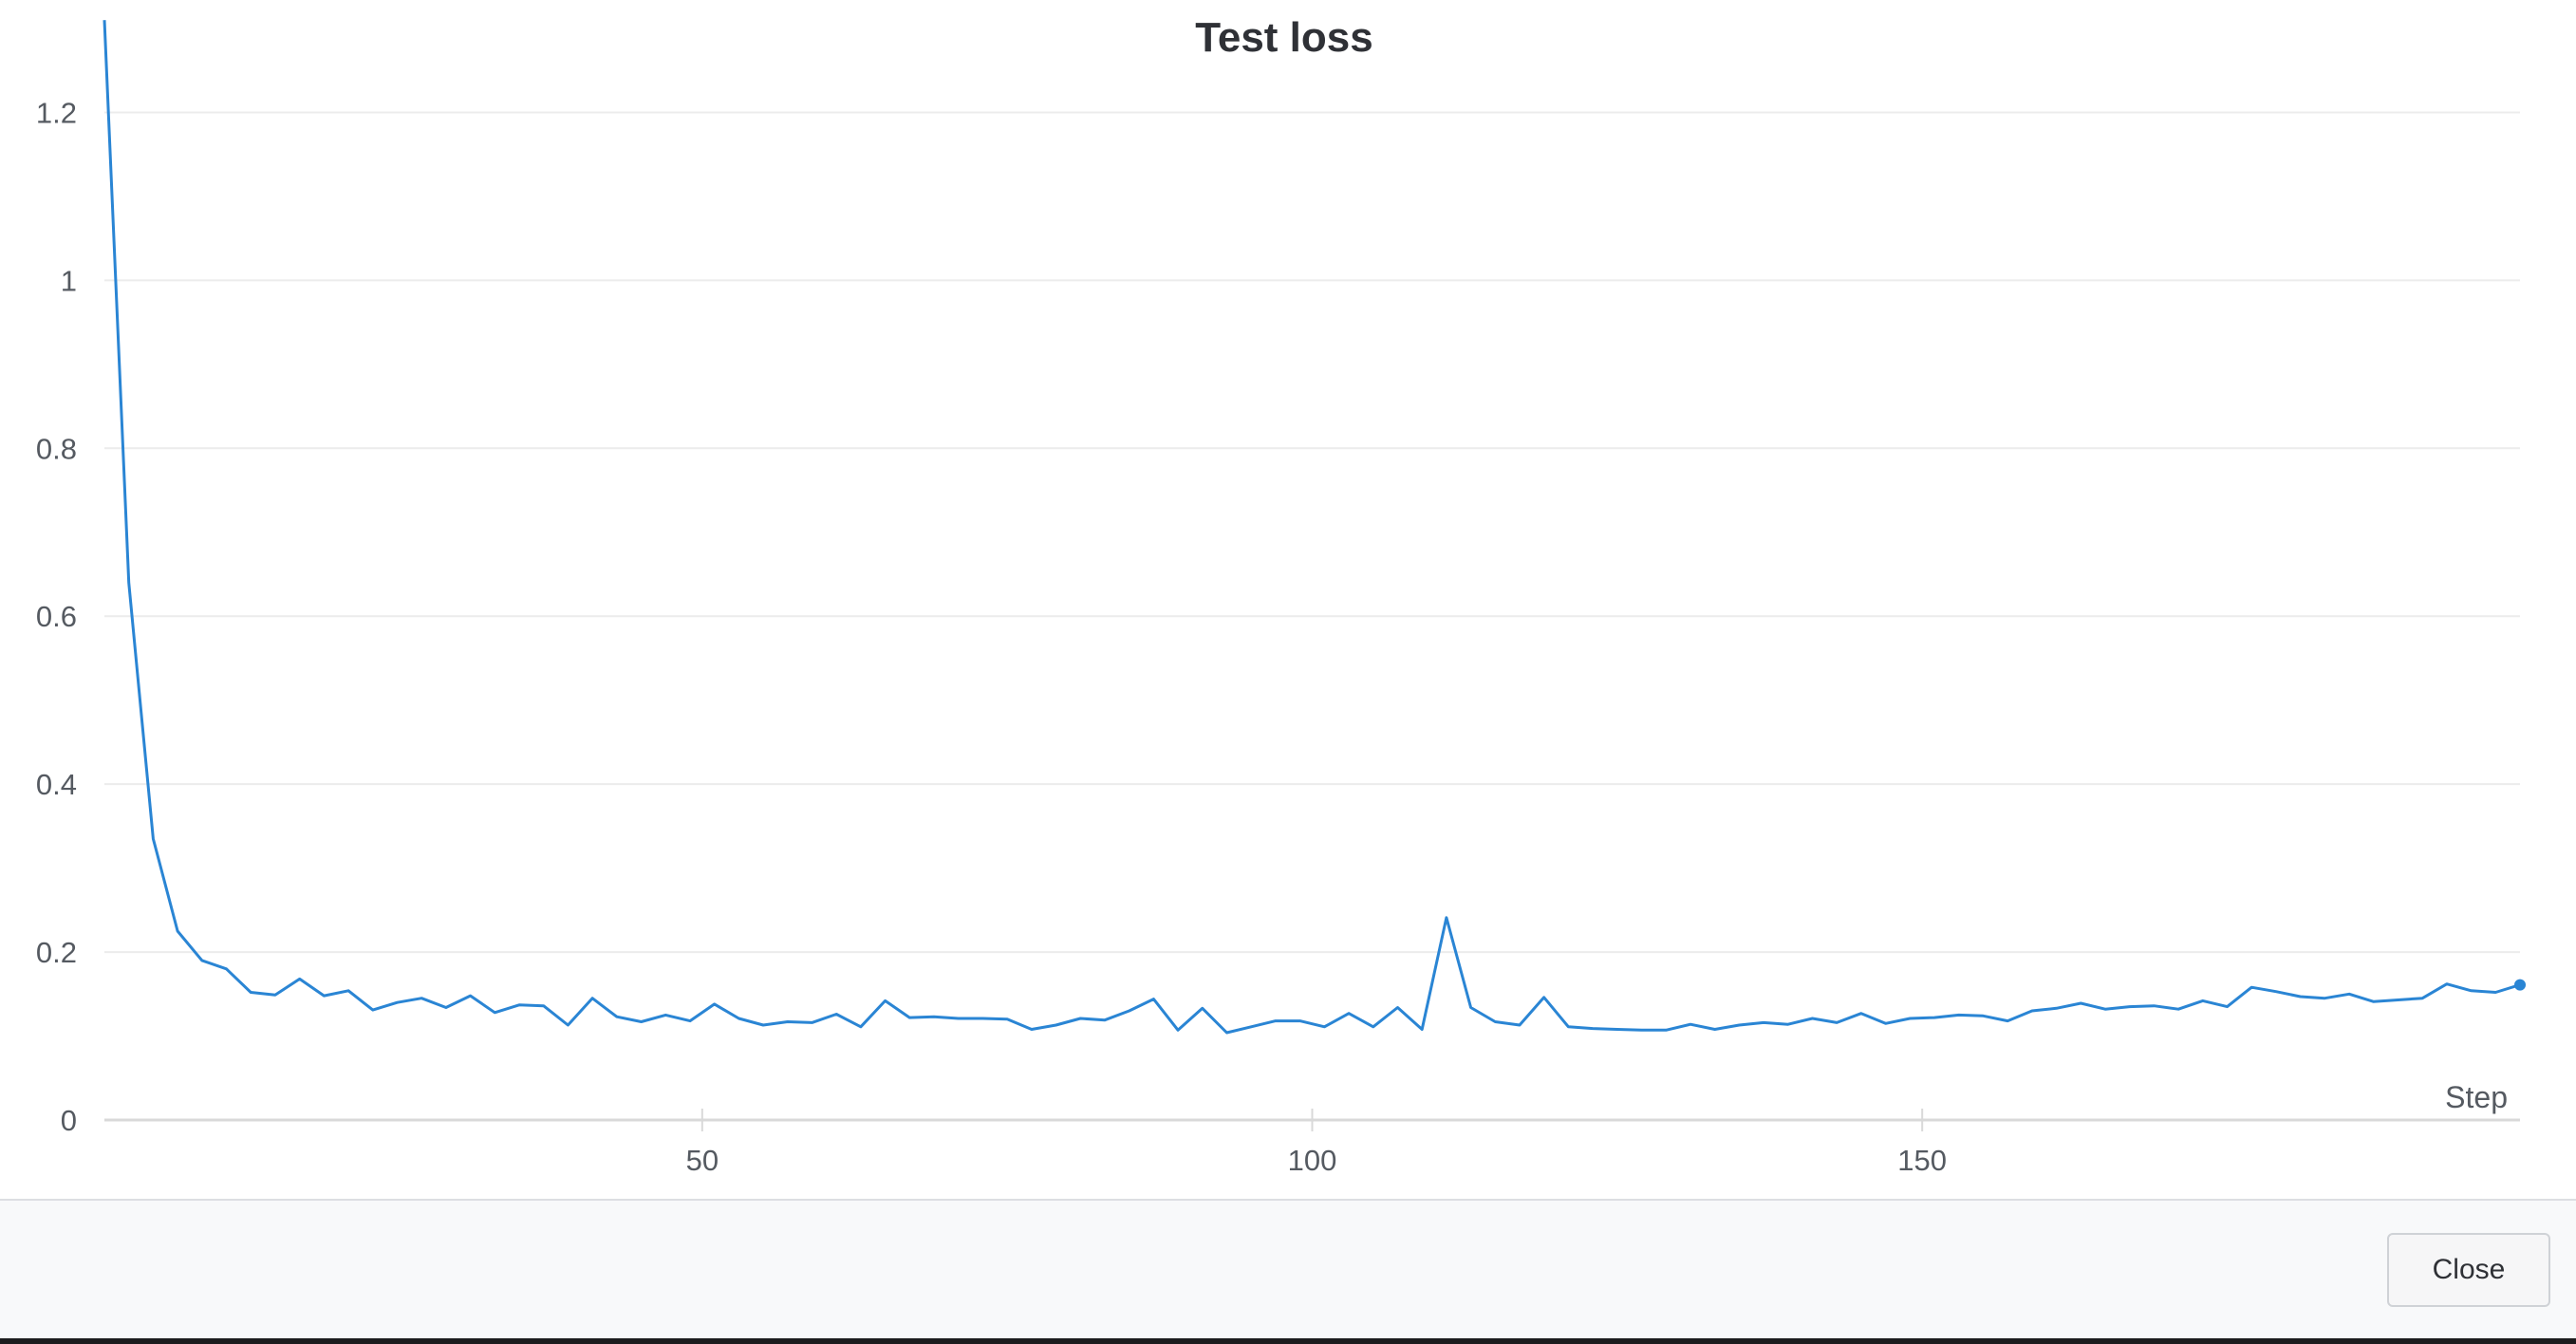 The height and width of the screenshot is (1344, 2576). Describe the element at coordinates (2520, 985) in the screenshot. I see `last-point-marker` at that location.